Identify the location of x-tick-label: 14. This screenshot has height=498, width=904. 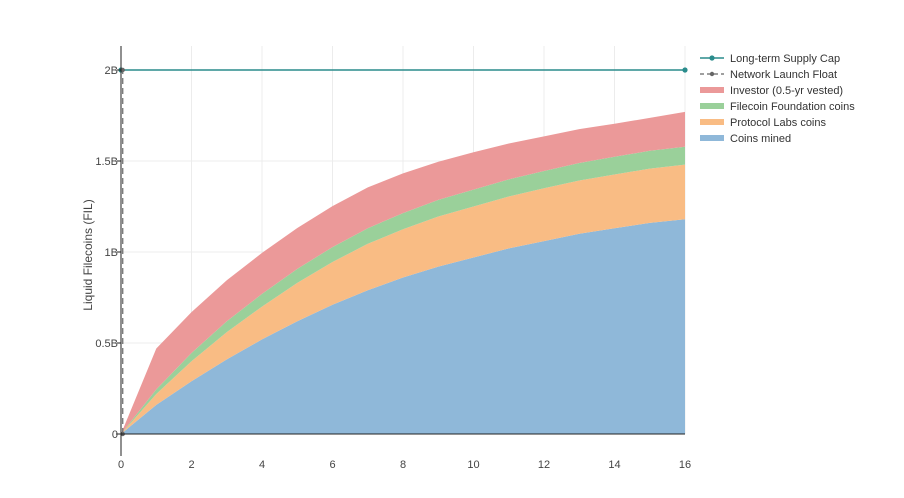
(614, 465).